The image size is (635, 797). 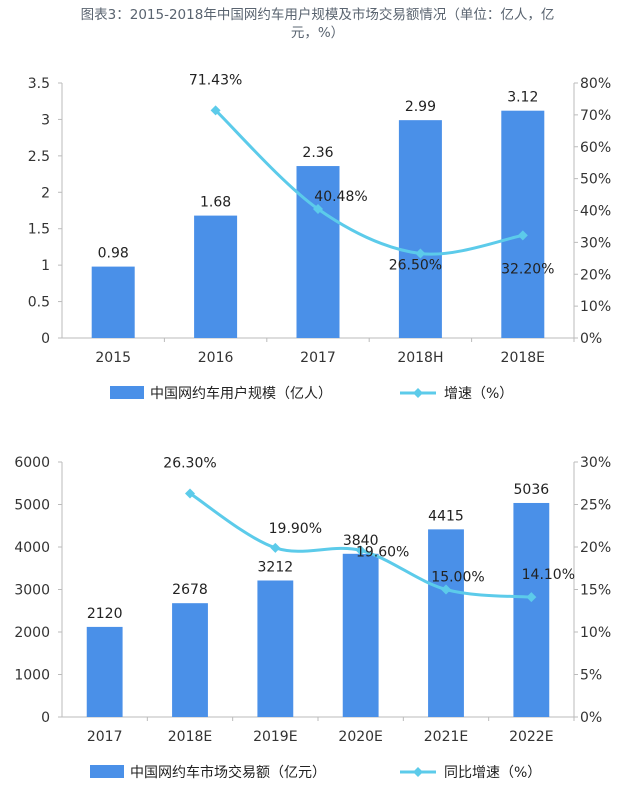 I want to click on left-axis-tick-label: 0.5, so click(x=39, y=303).